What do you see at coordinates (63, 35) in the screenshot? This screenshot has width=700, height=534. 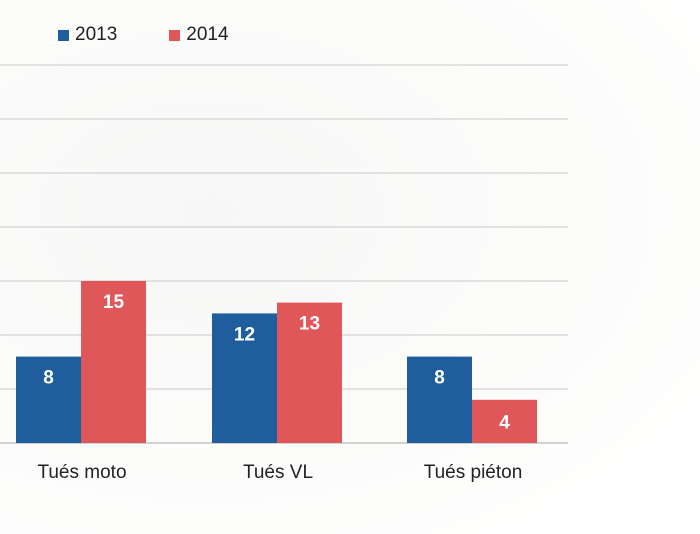 I see `legend-swatch-2013` at bounding box center [63, 35].